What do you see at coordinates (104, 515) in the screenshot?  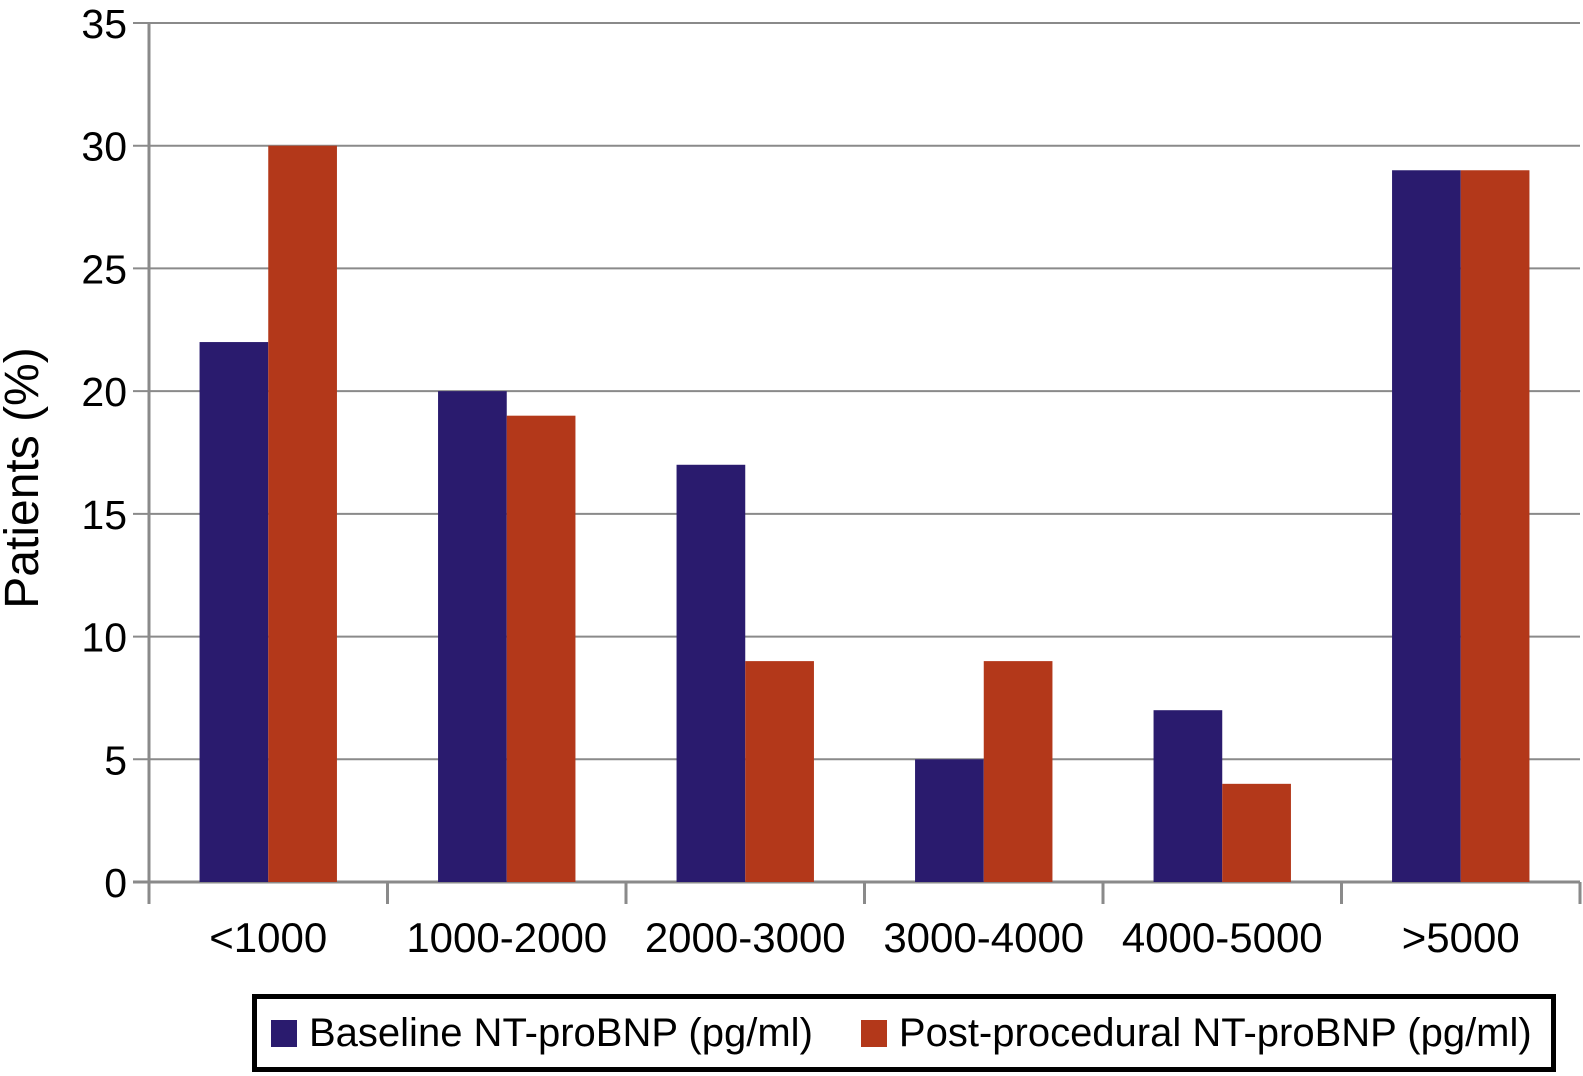 I see `y-tick-label: 15` at bounding box center [104, 515].